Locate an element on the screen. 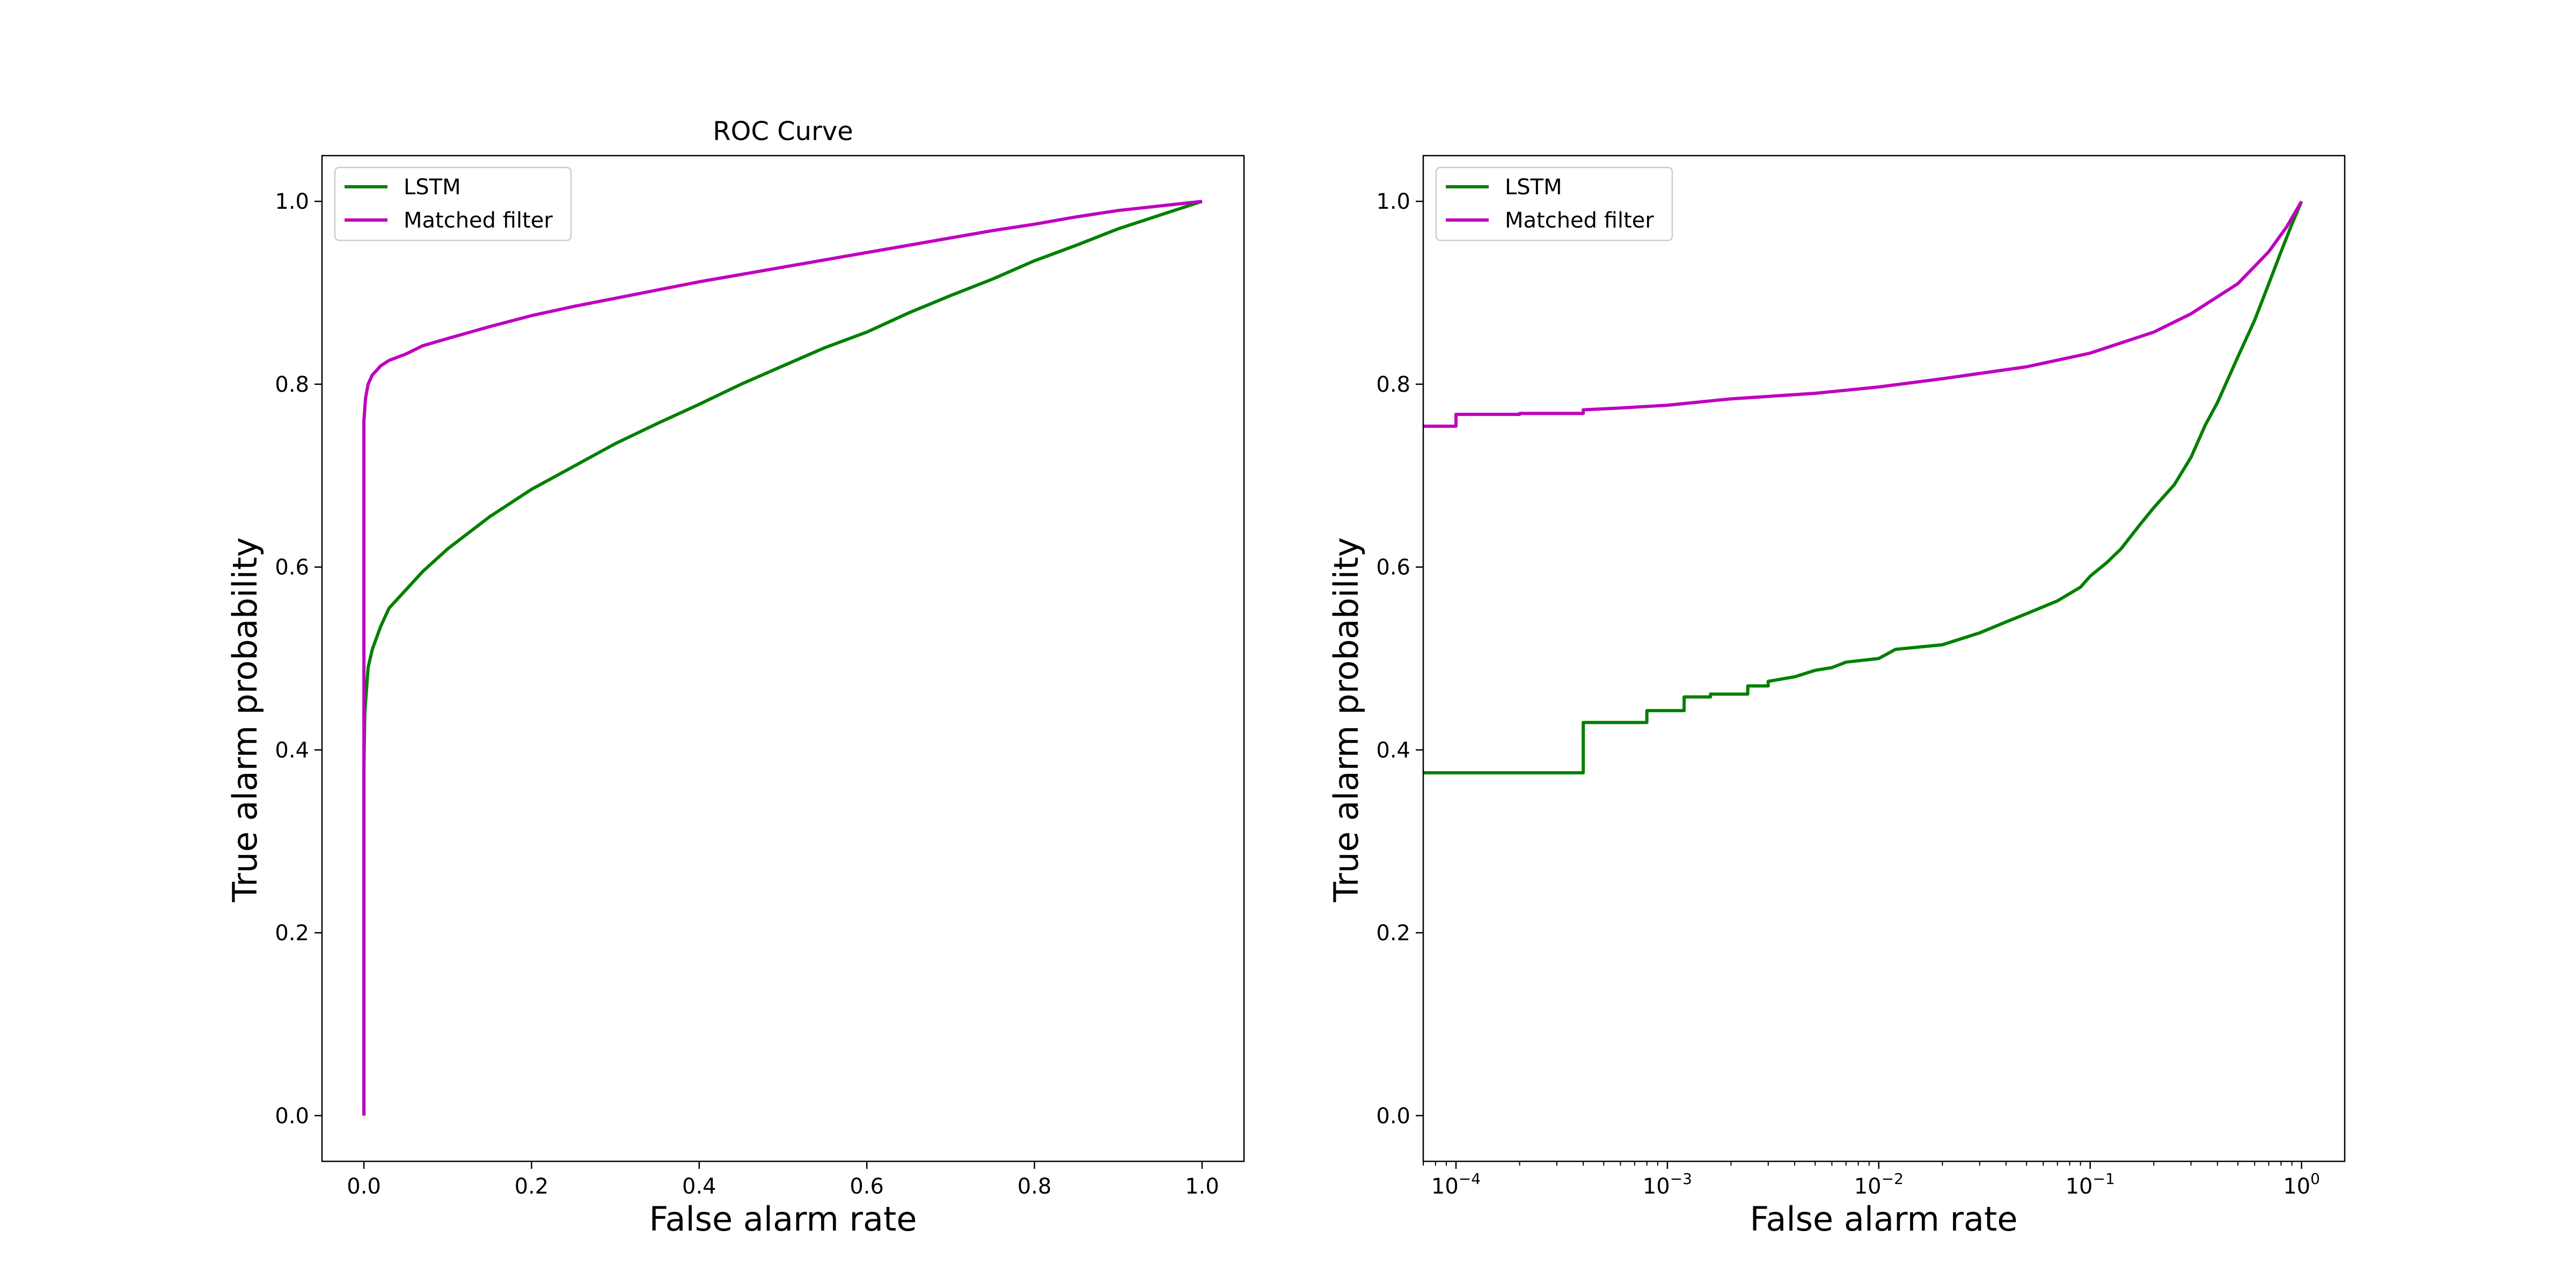 This screenshot has width=2576, height=1288. x-tick-label: 0.6 is located at coordinates (867, 1186).